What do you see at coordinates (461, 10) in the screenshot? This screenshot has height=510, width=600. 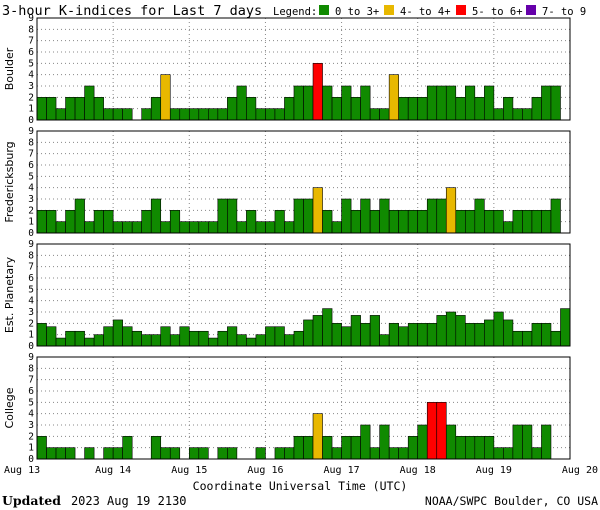 I see `legend-swatch-red` at bounding box center [461, 10].